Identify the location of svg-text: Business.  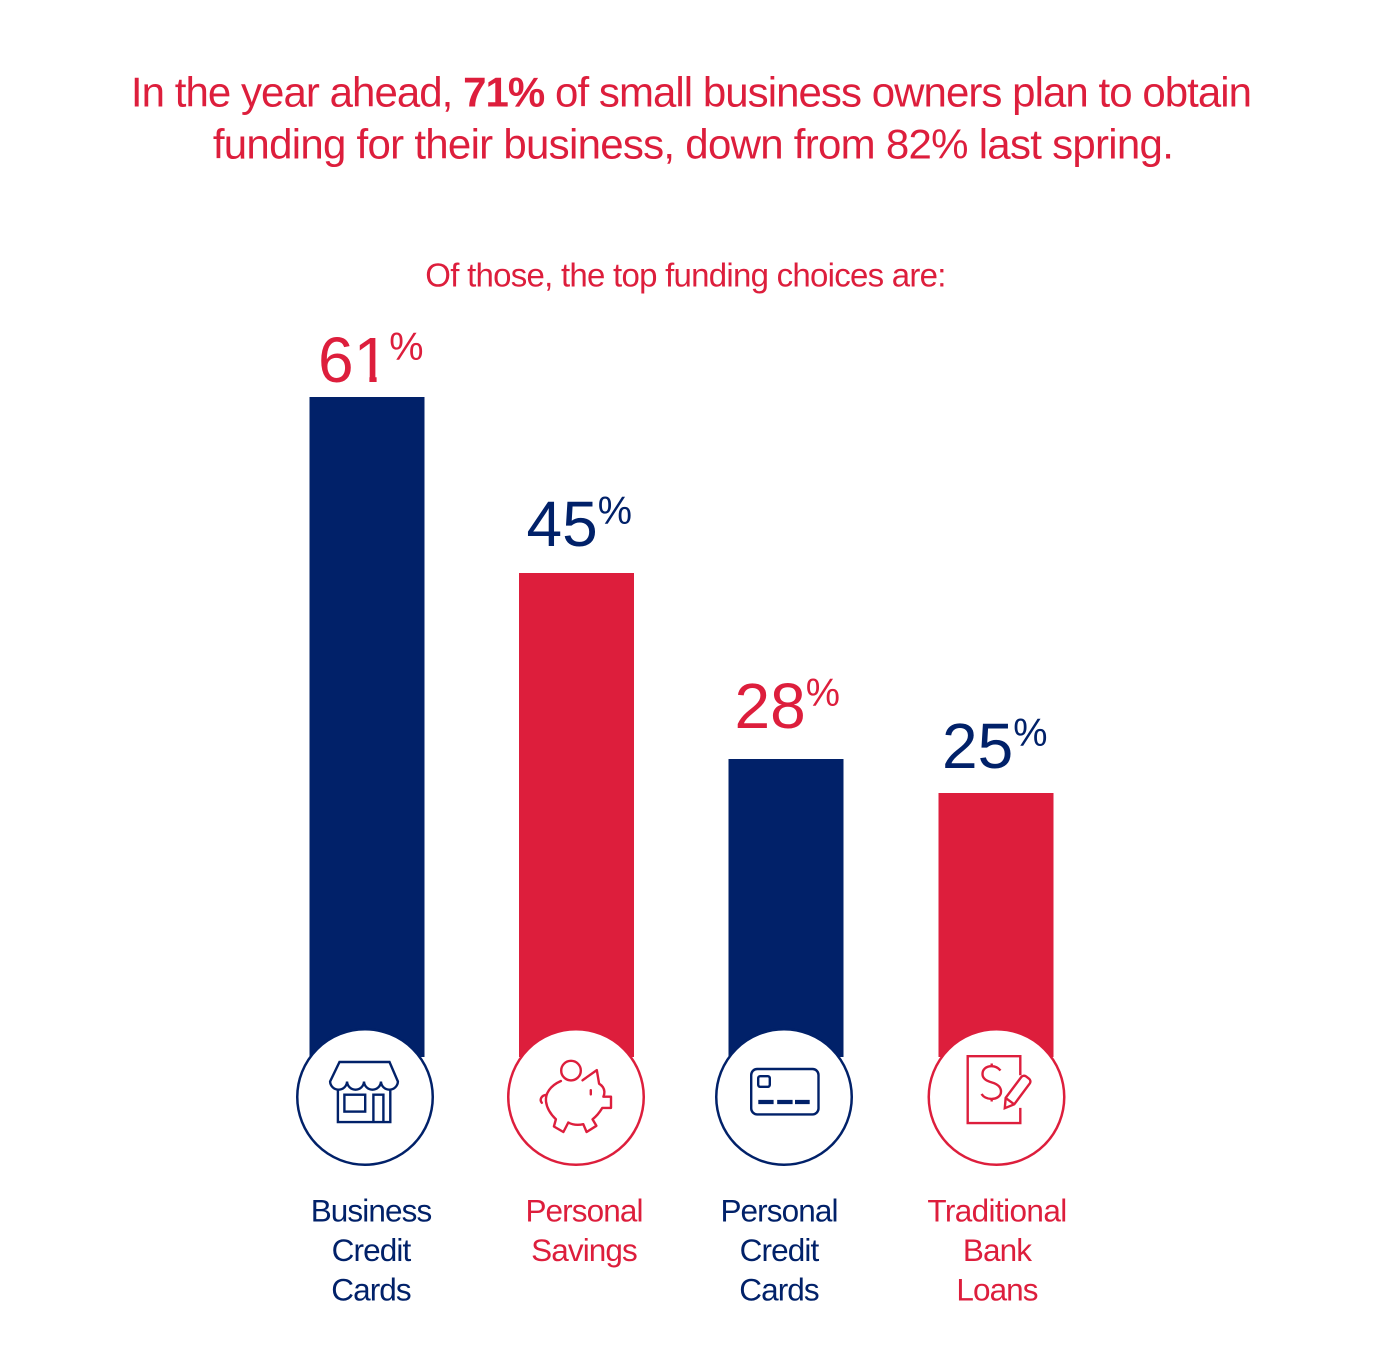
(371, 1210).